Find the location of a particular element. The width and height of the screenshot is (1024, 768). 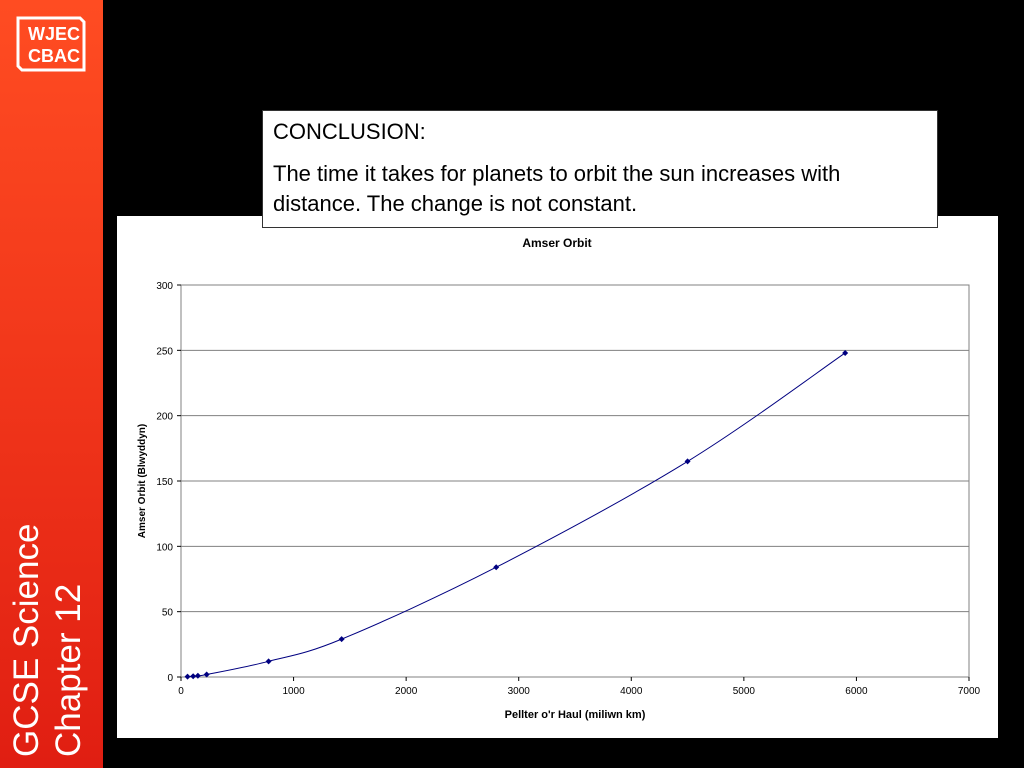

y-axis-label: Amser Orbit (Blwyddyn) is located at coordinates (142, 481).